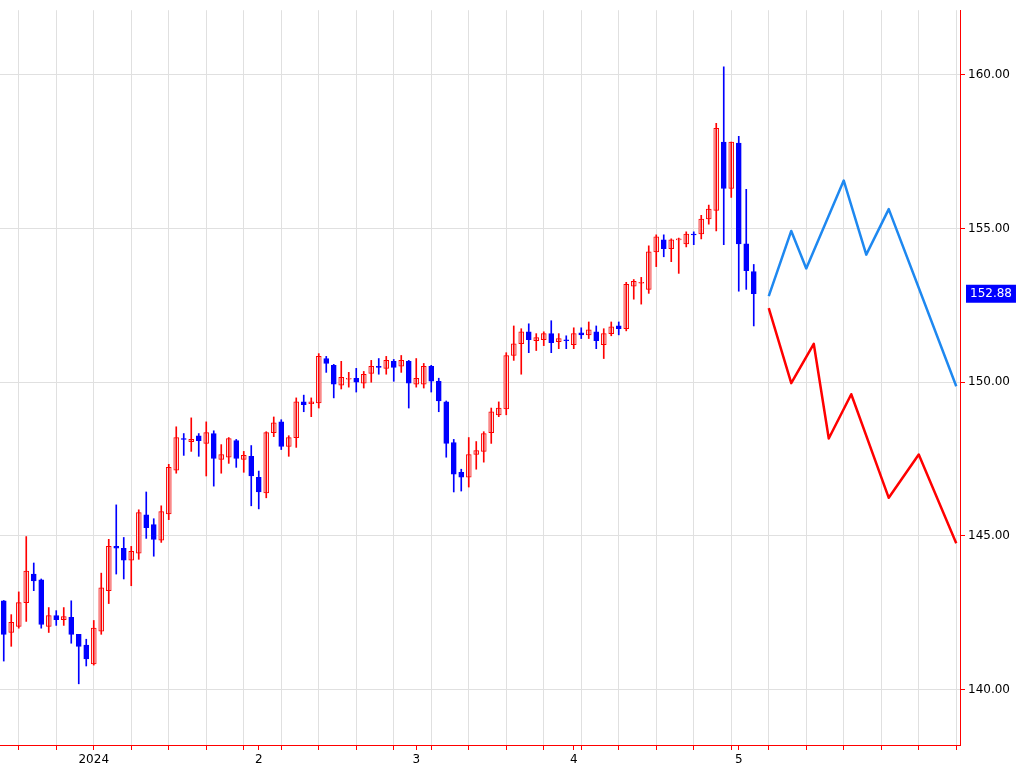 The image size is (1024, 768). I want to click on x-tick-label: 2, so click(258, 759).